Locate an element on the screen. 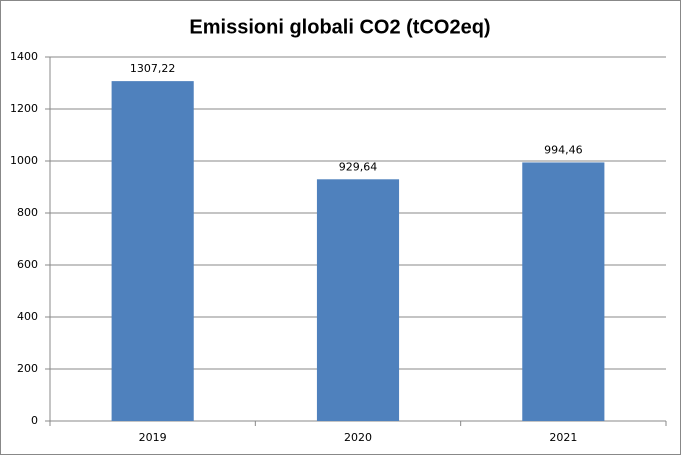 The width and height of the screenshot is (681, 455). y-tick-label: 0 is located at coordinates (34, 420).